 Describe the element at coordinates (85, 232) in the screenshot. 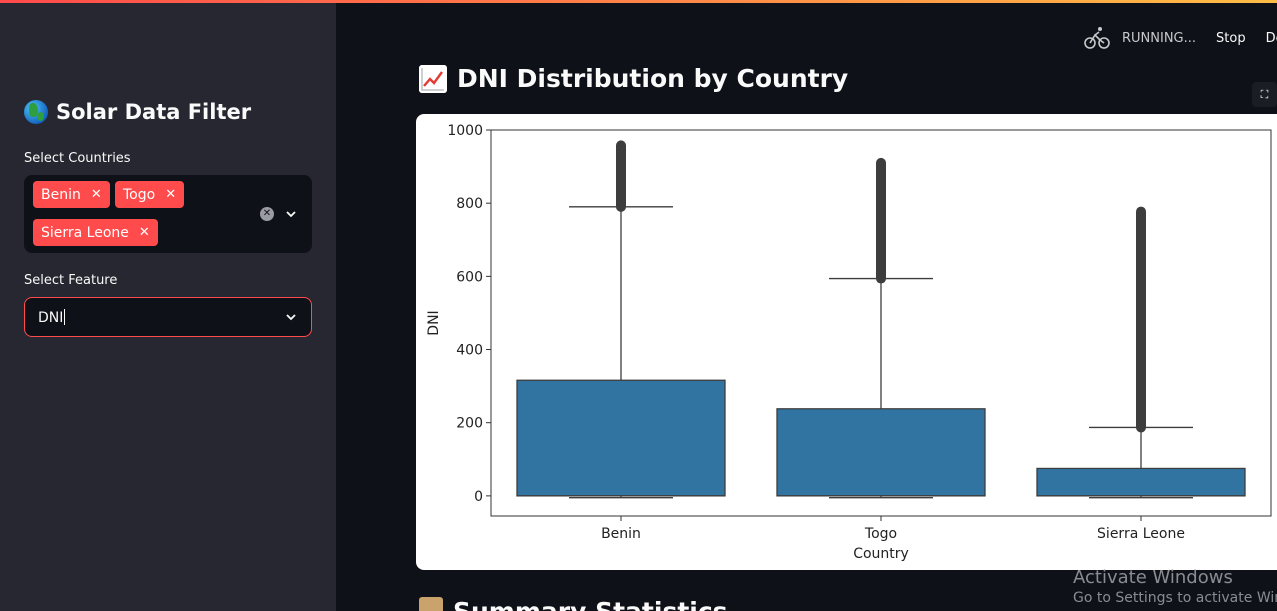

I see `chip-label: Sierra Leone` at that location.